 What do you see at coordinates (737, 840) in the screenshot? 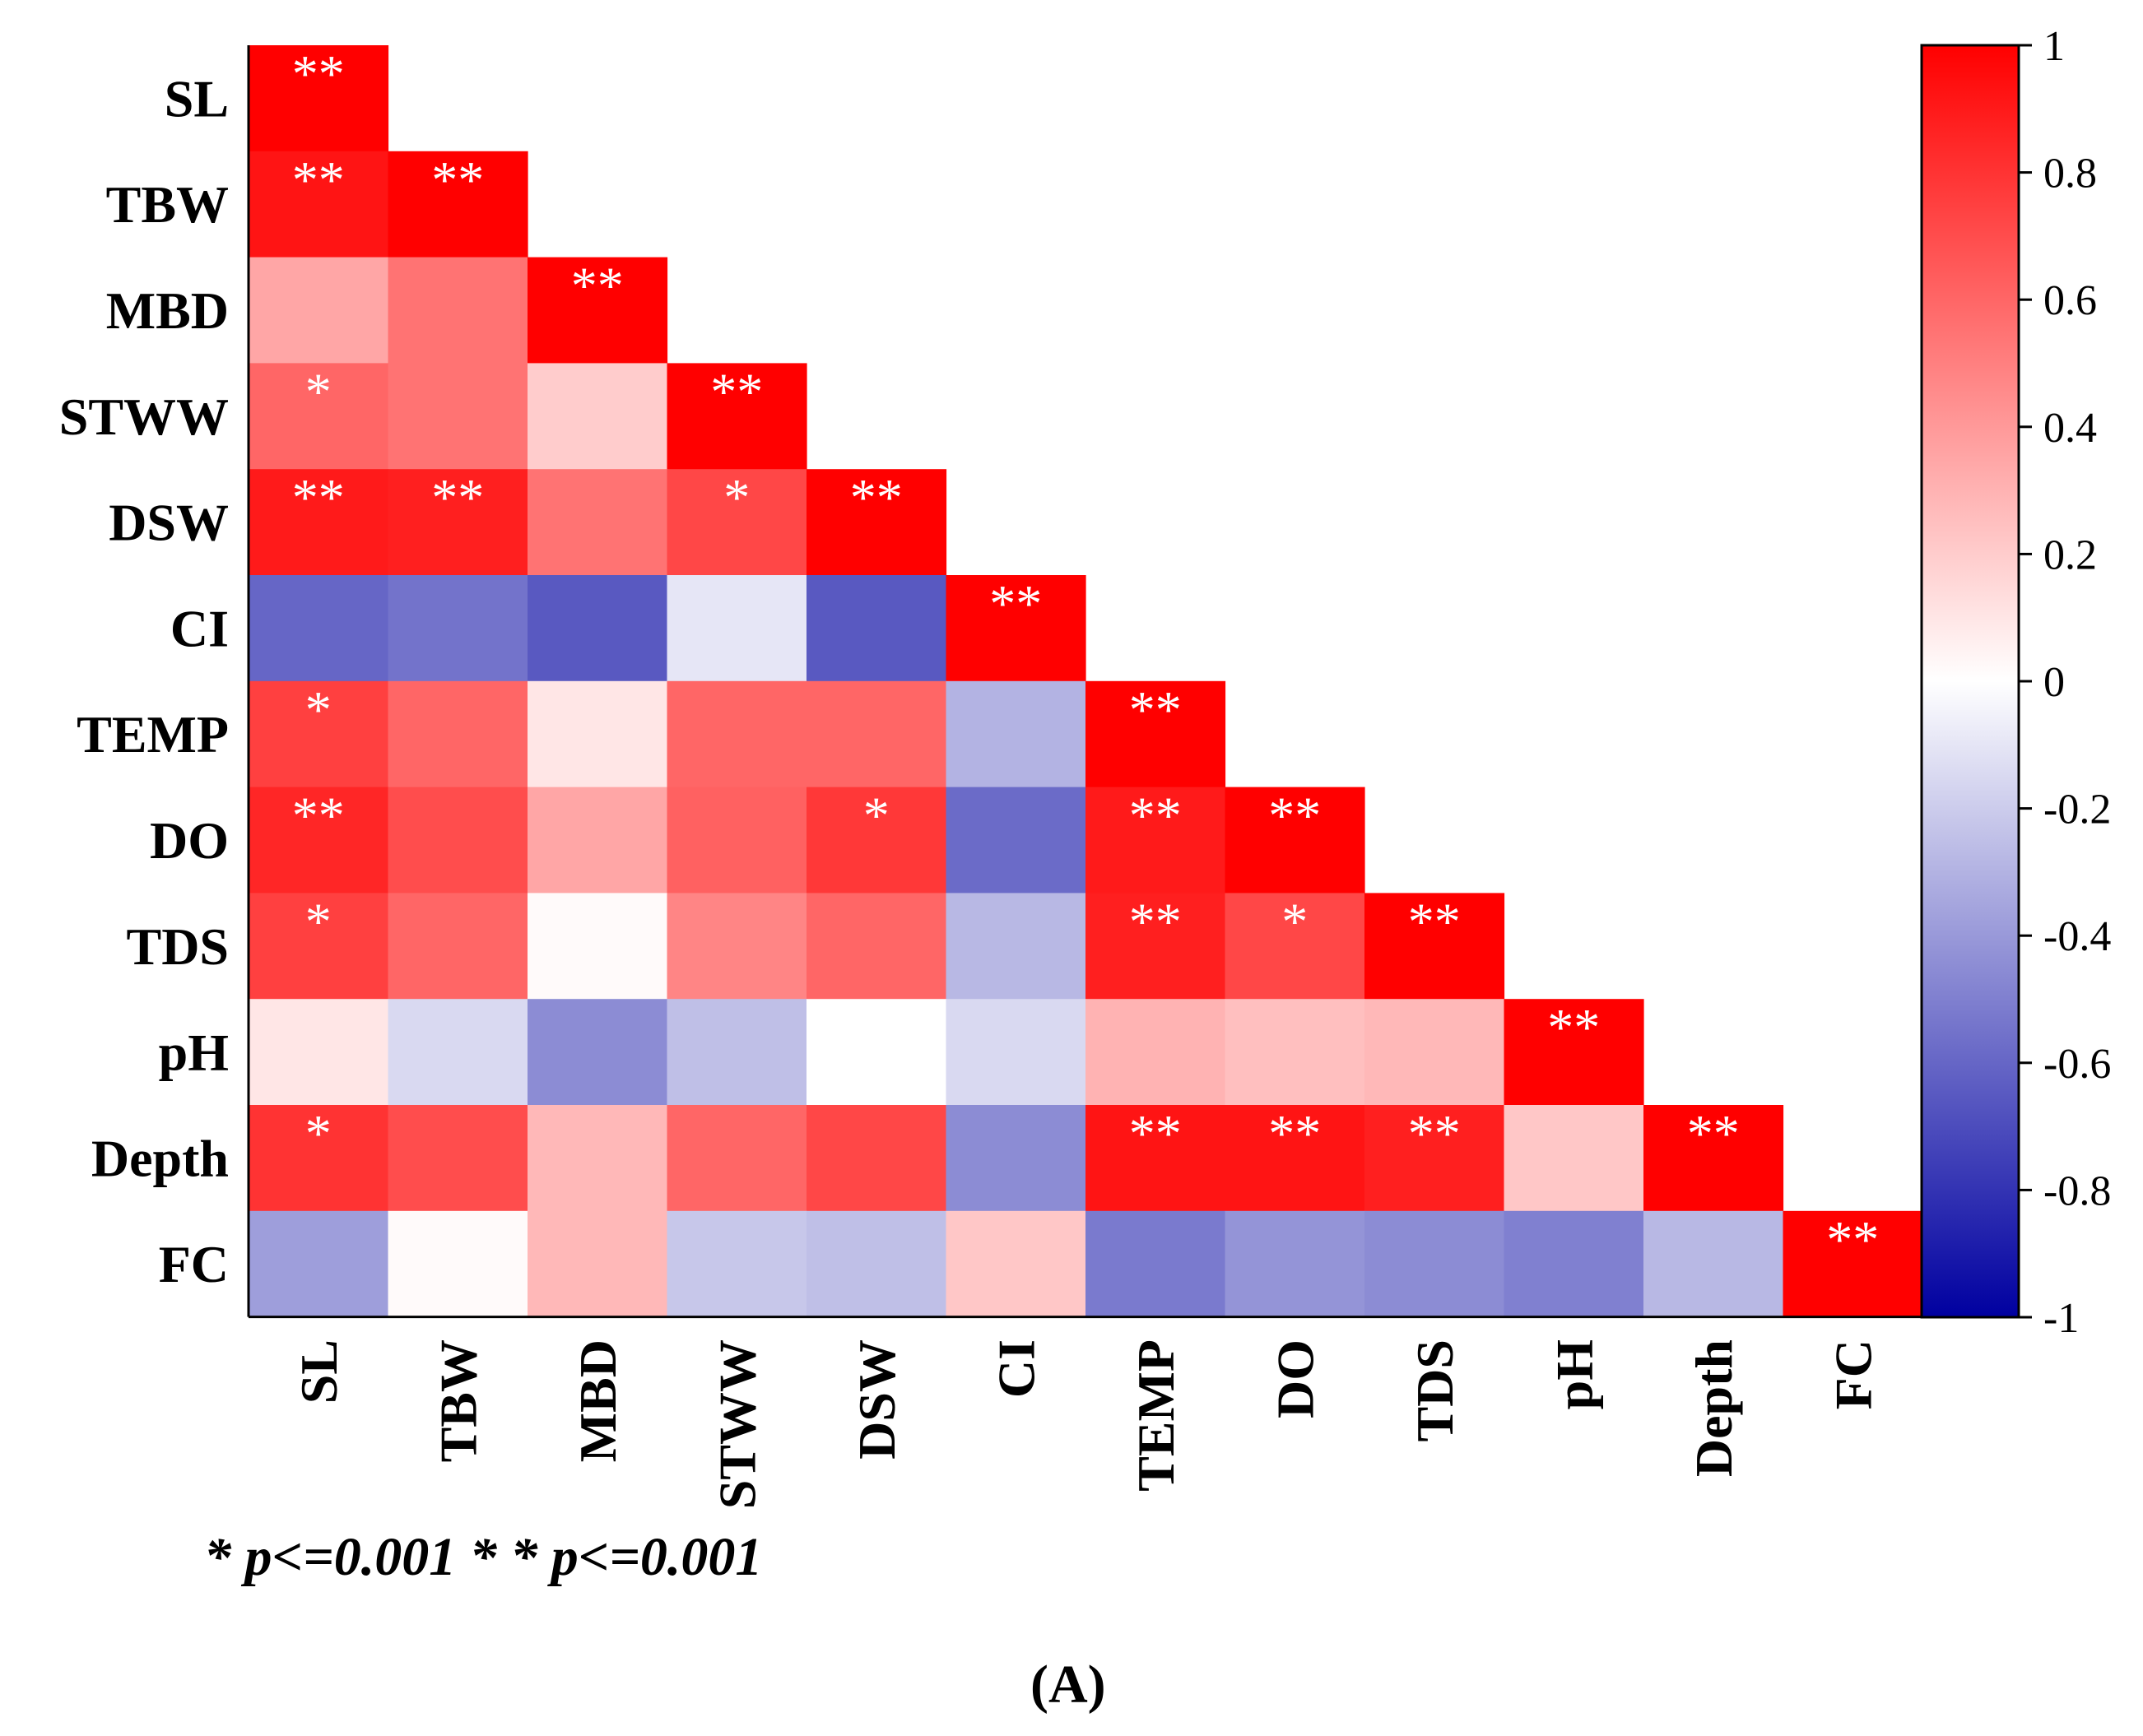
I see `cell-DO-STWW` at bounding box center [737, 840].